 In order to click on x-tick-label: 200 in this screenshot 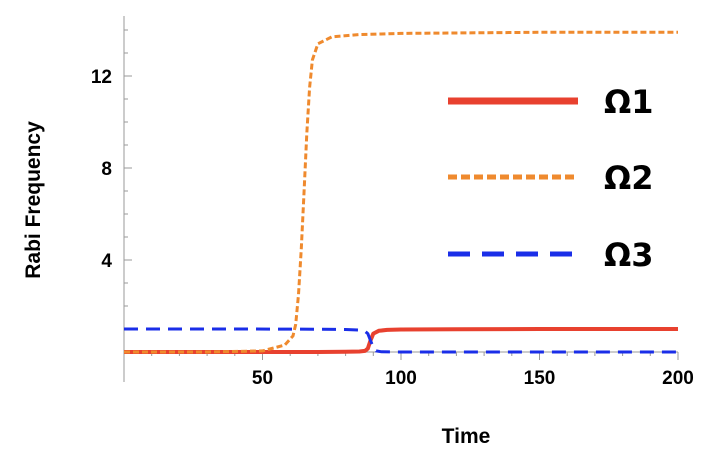, I will do `click(678, 378)`.